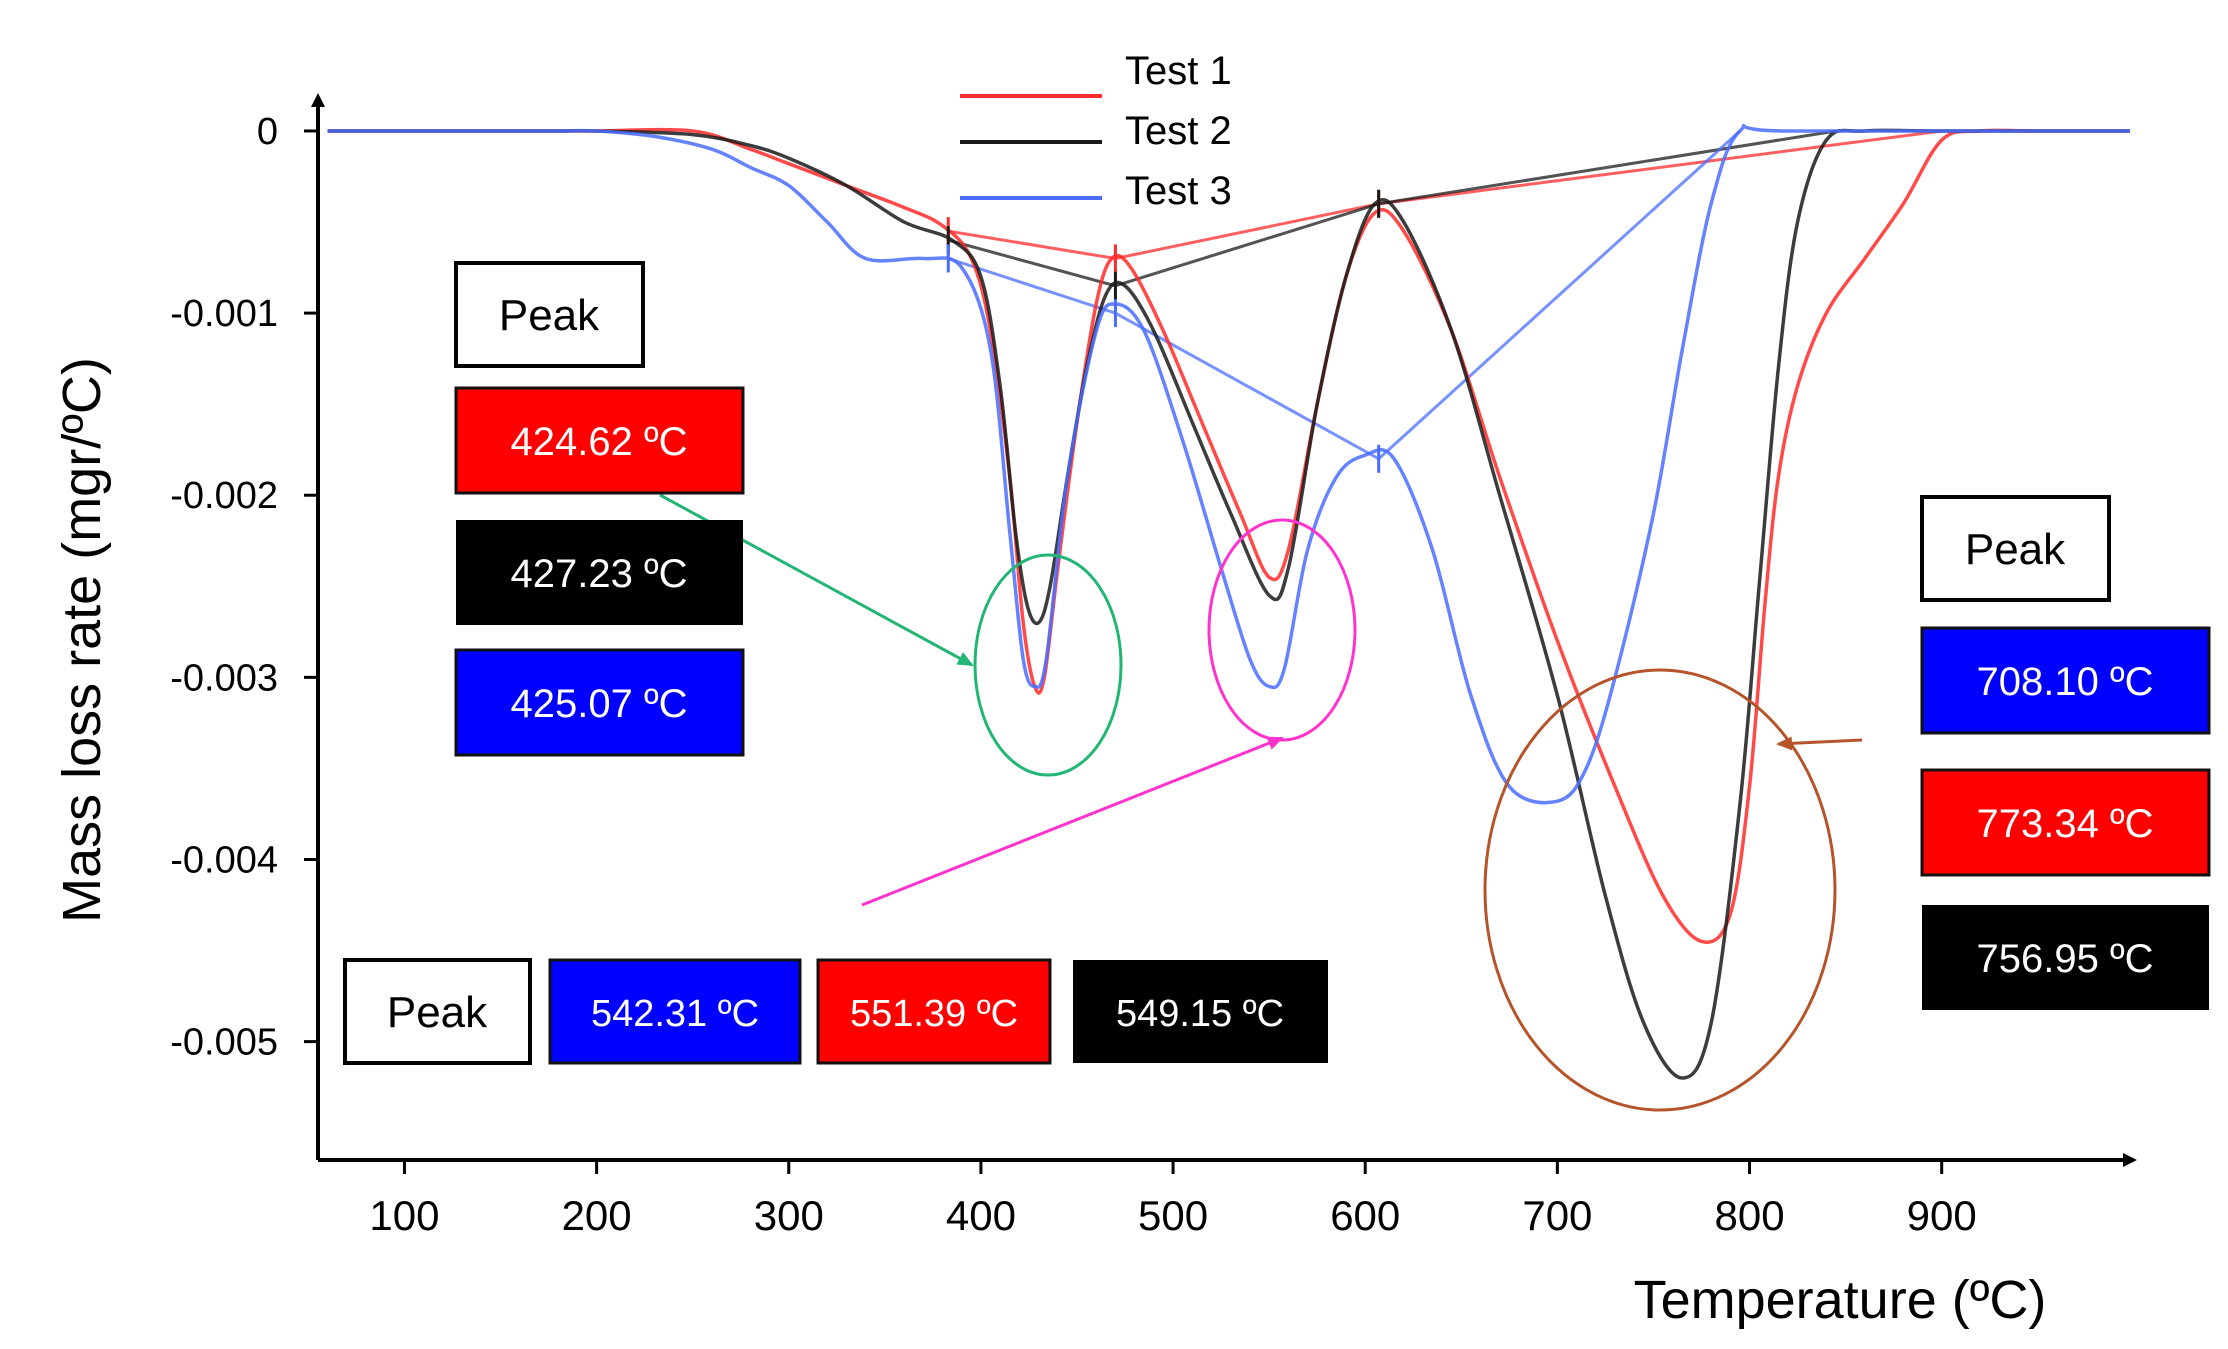 Image resolution: width=2228 pixels, height=1349 pixels. What do you see at coordinates (224, 678) in the screenshot?
I see `y-tick-label: -0.003` at bounding box center [224, 678].